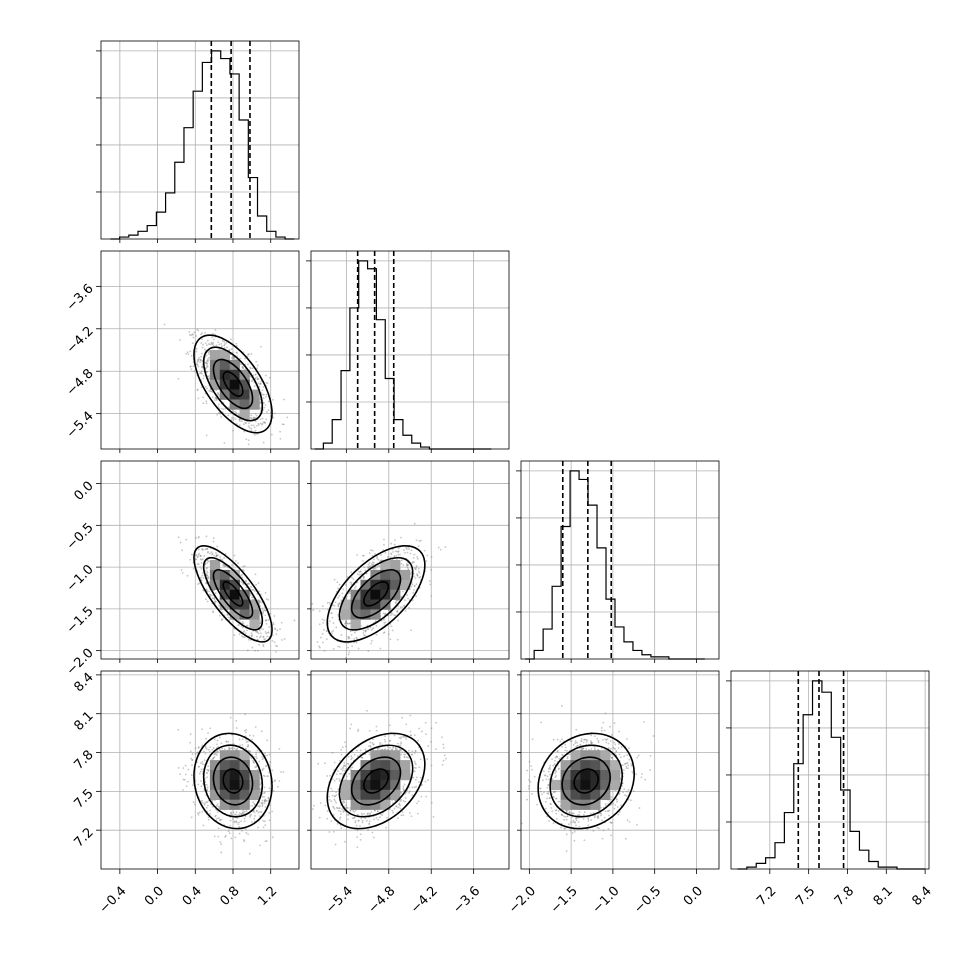 Image resolution: width=970 pixels, height=970 pixels. I want to click on panel-content, so click(200, 350).